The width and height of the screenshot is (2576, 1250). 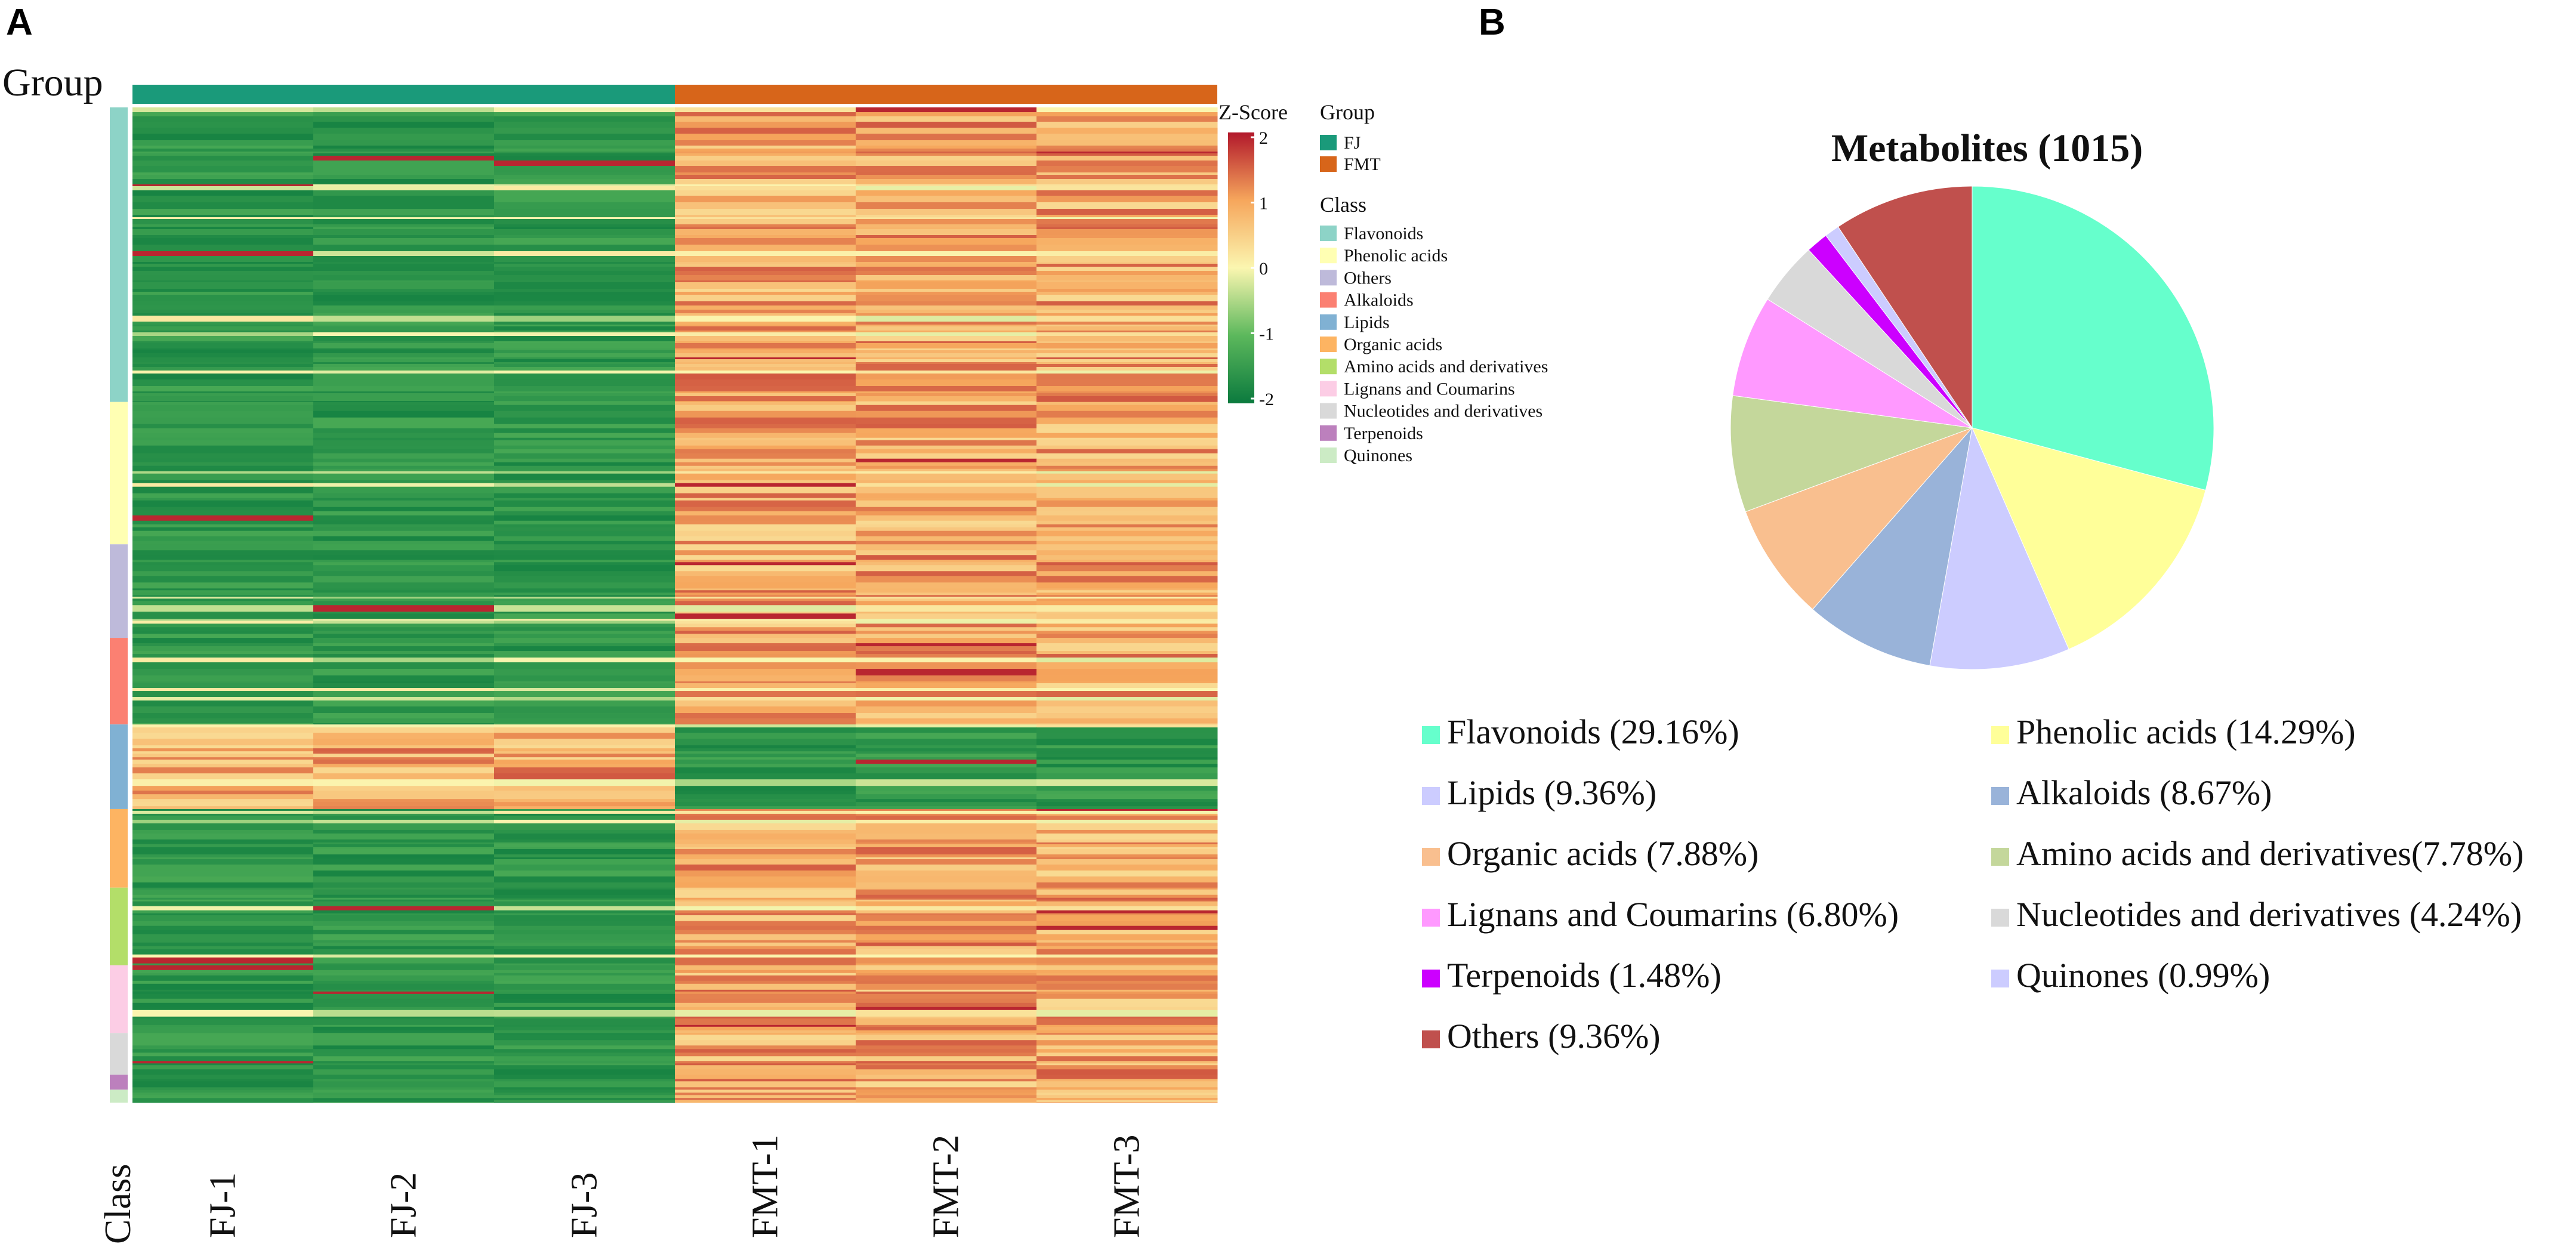 What do you see at coordinates (1253, 112) in the screenshot?
I see `zscore-legend-title: Z-Score` at bounding box center [1253, 112].